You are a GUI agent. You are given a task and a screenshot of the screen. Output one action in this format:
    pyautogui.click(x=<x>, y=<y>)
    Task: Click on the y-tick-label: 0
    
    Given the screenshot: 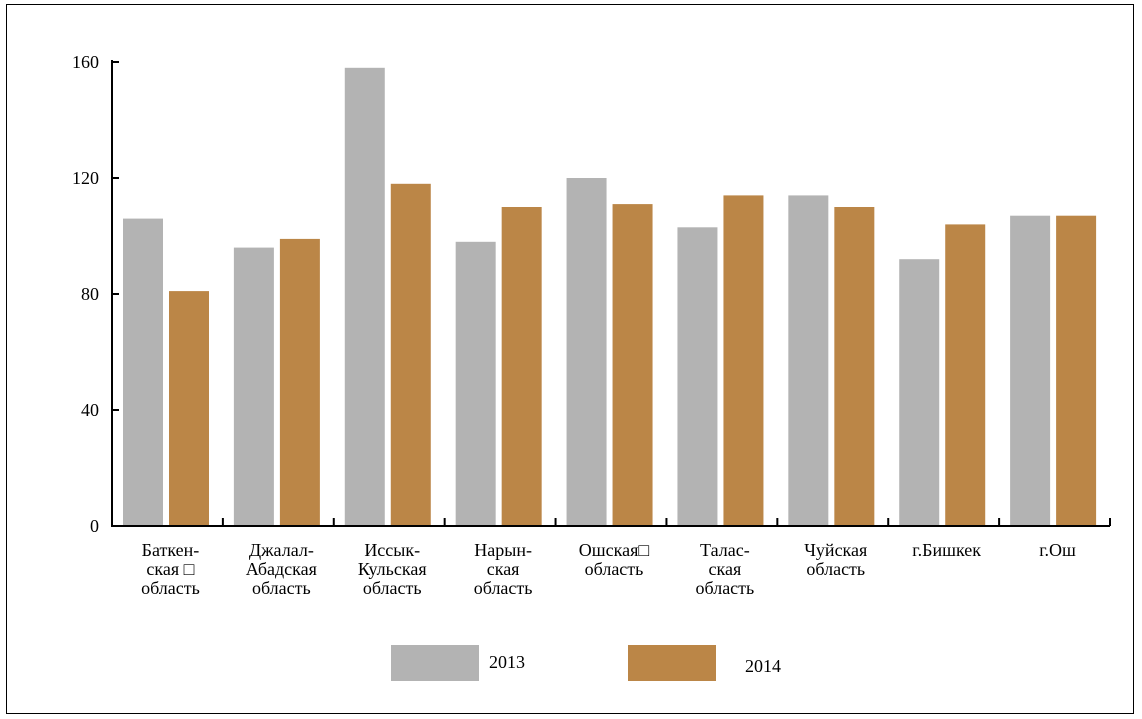 What is the action you would take?
    pyautogui.click(x=94, y=526)
    